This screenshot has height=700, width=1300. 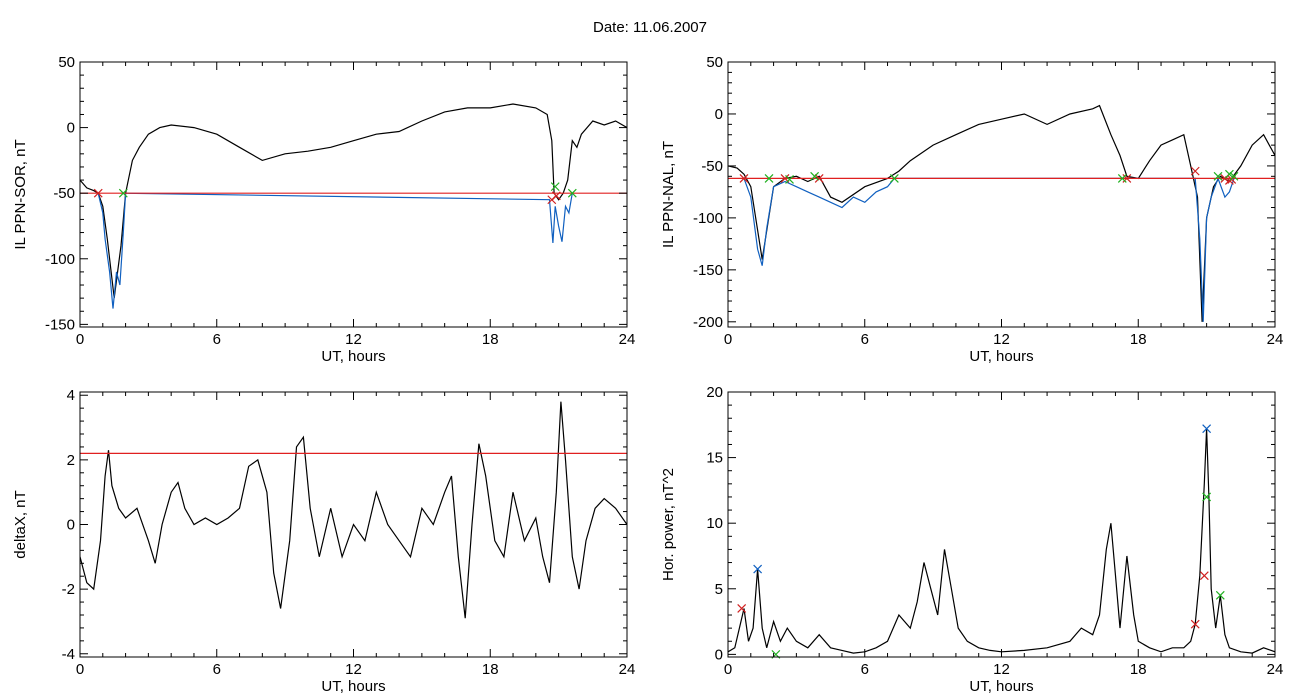 What do you see at coordinates (353, 669) in the screenshot?
I see `deltax-x-tick-label: 12` at bounding box center [353, 669].